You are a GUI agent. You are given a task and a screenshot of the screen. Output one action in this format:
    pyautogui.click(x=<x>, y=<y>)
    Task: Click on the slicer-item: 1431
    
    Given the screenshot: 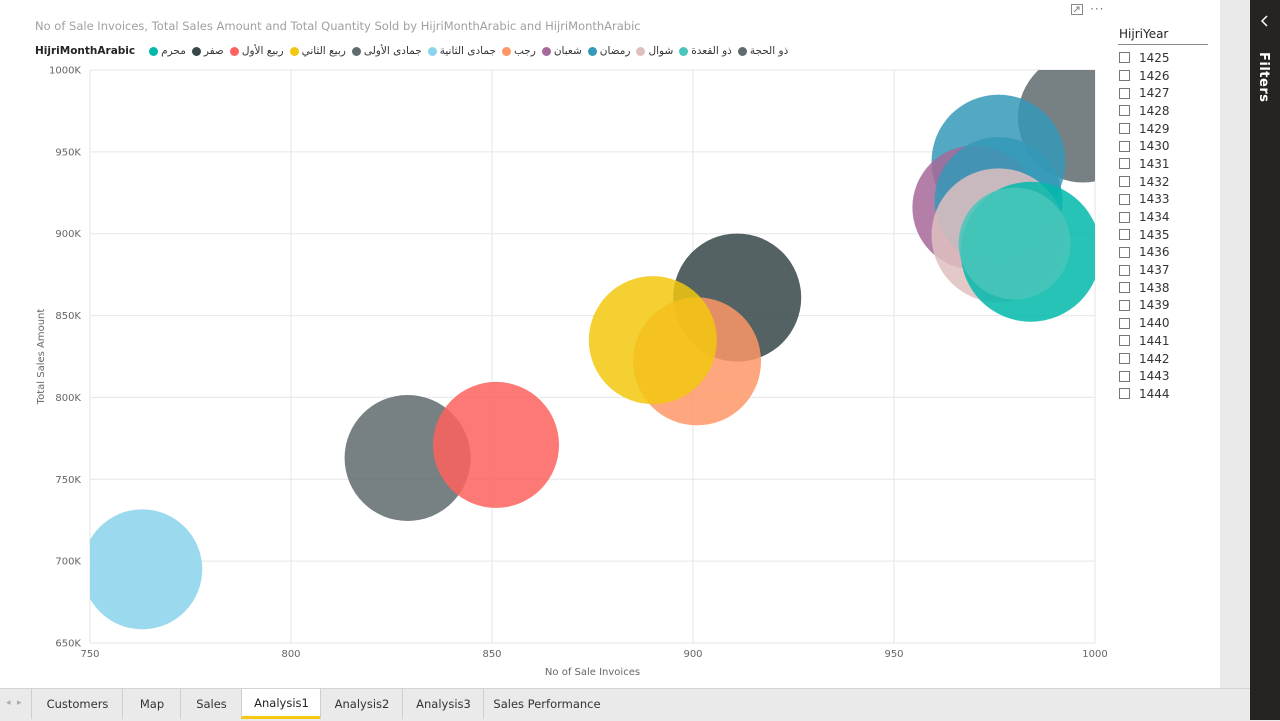 What is the action you would take?
    pyautogui.click(x=1144, y=164)
    